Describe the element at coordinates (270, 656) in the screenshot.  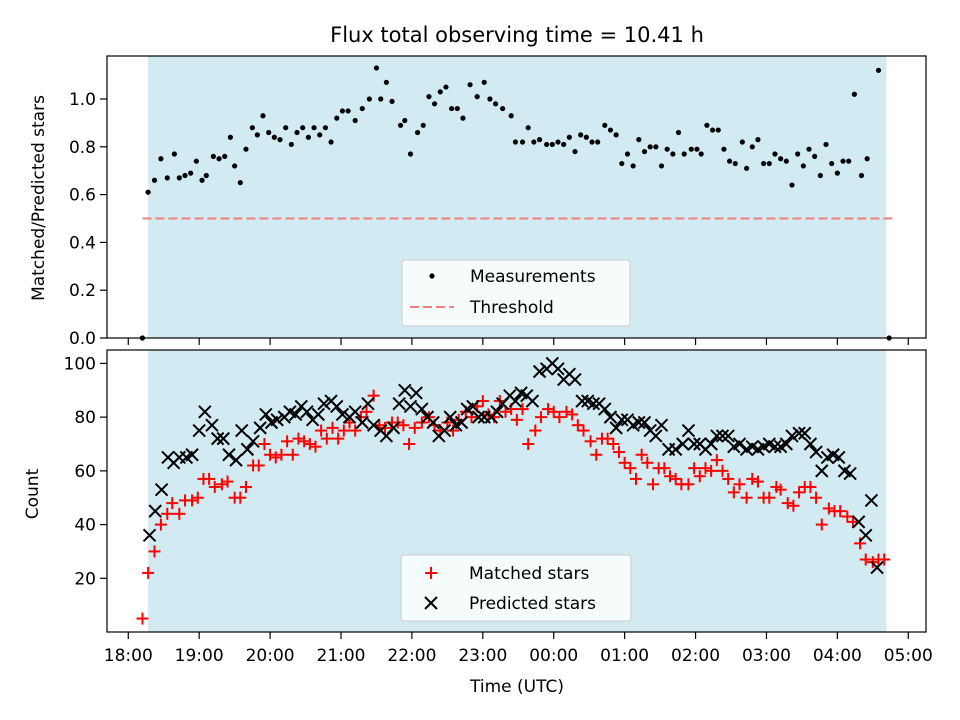
I see `x-tick-label: 20:00` at that location.